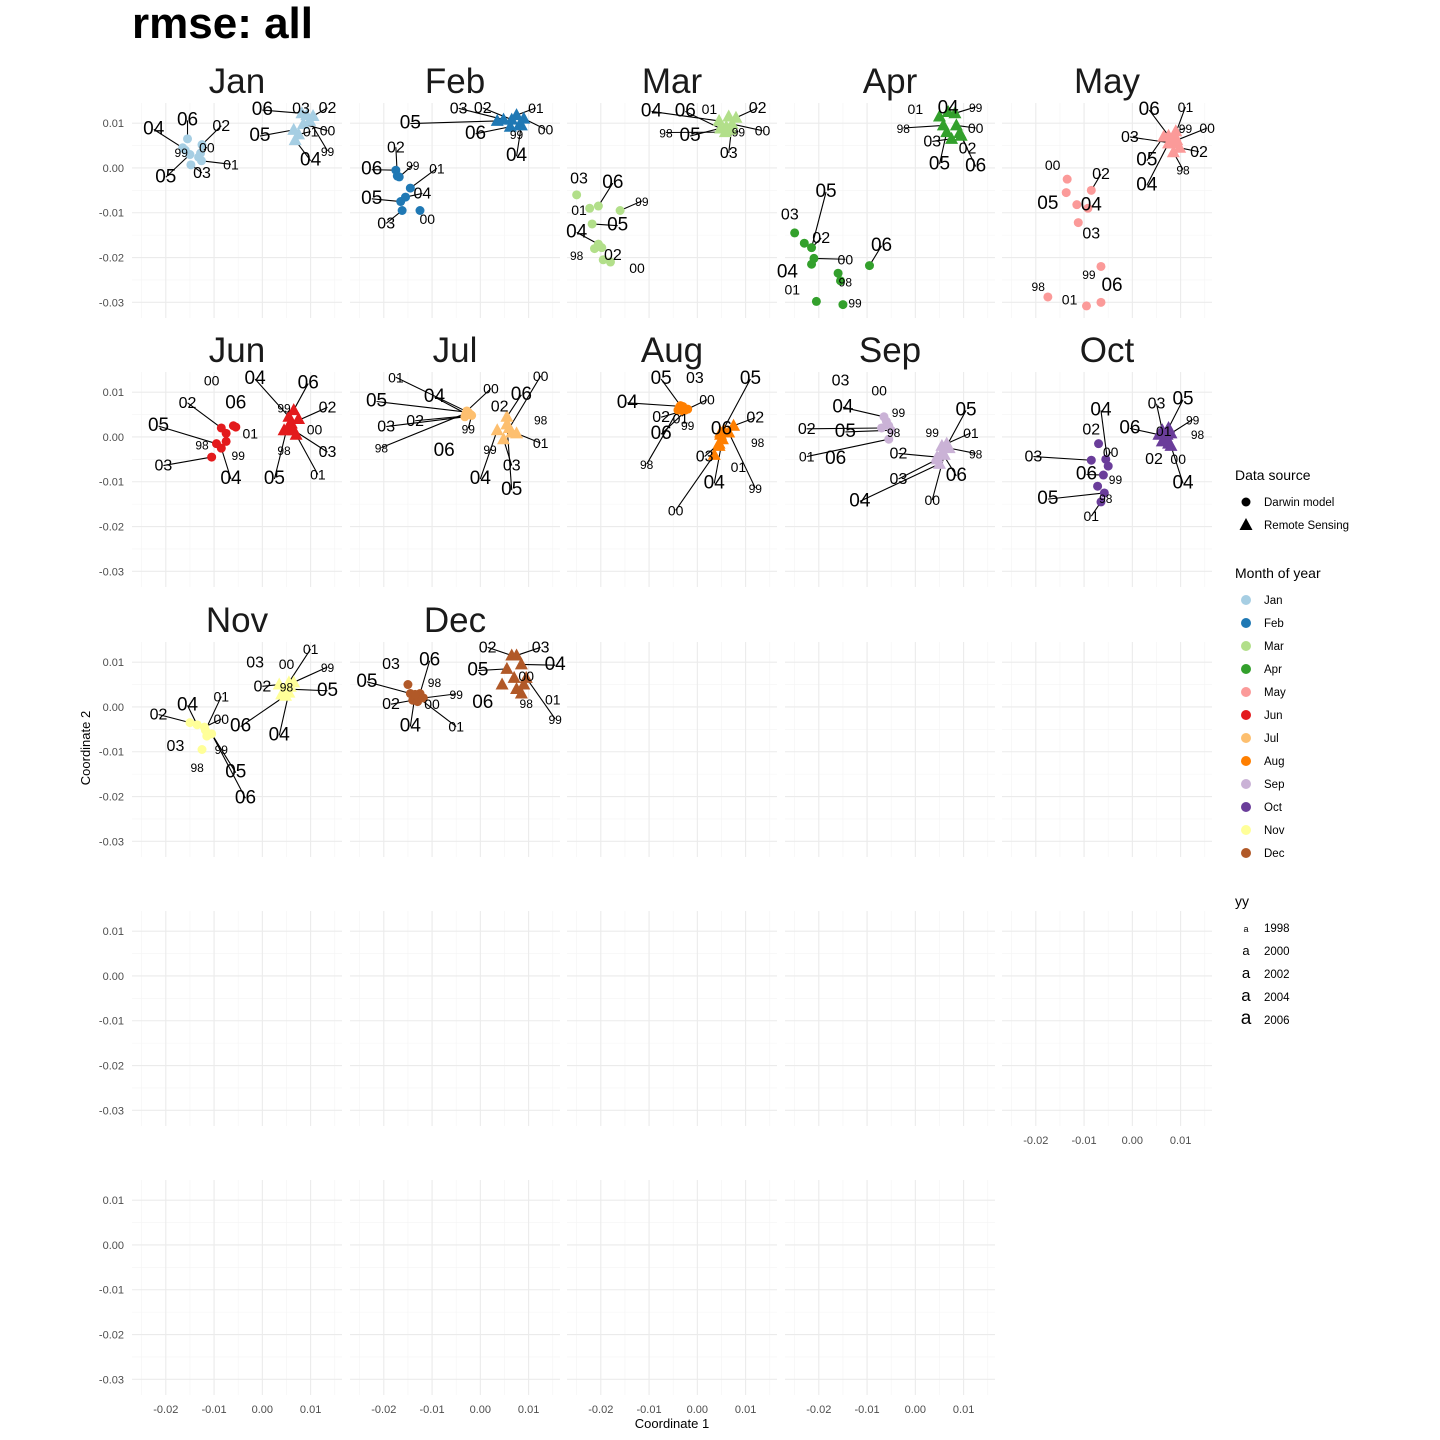  Describe the element at coordinates (672, 1018) in the screenshot. I see `facet-panel` at that location.